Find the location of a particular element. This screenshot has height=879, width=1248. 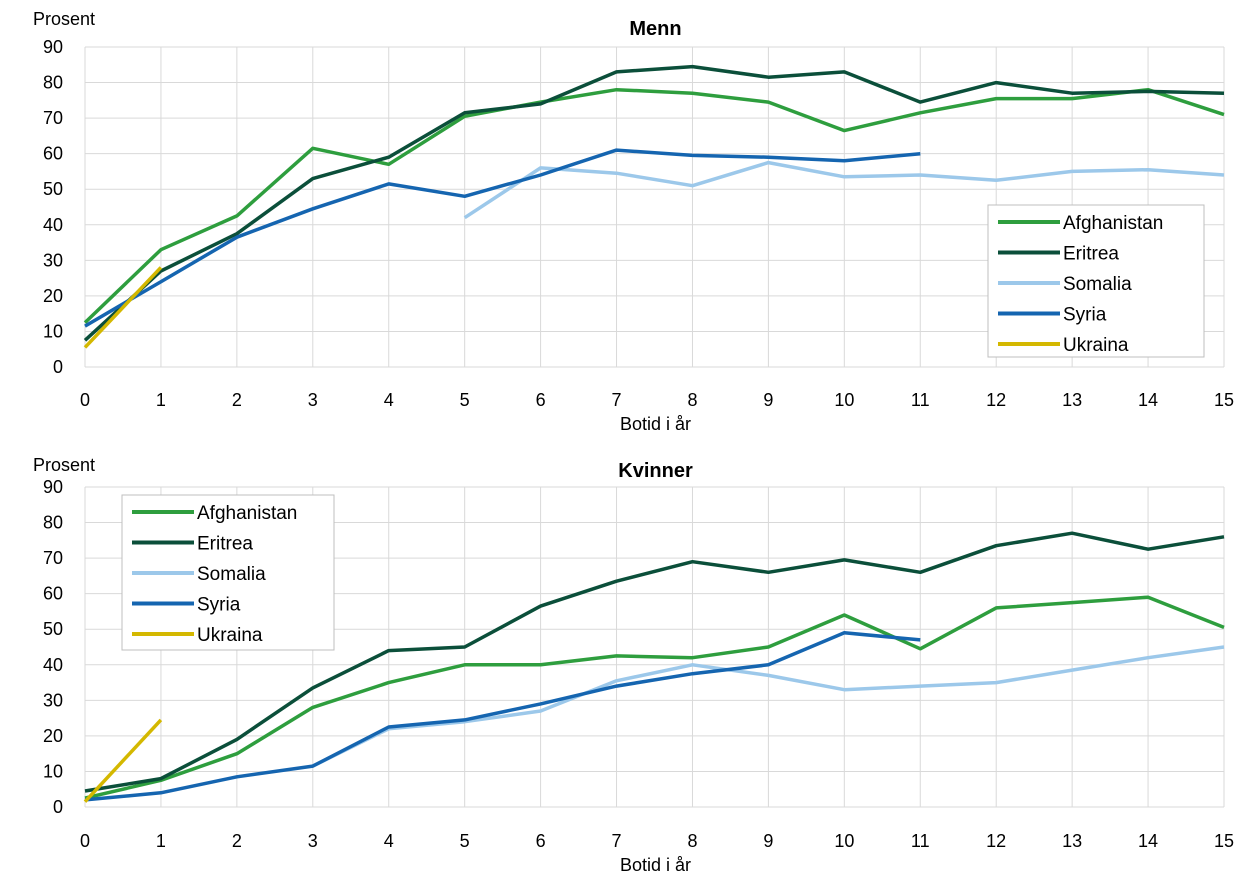

legend-box is located at coordinates (228, 572).